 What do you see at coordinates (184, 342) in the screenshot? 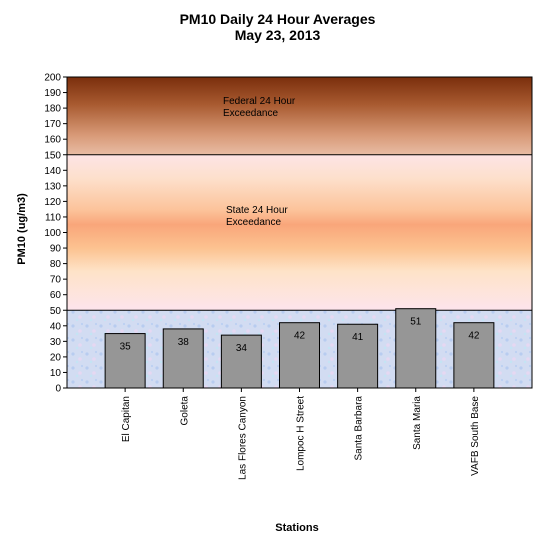
I see `bar-value-label: 38` at bounding box center [184, 342].